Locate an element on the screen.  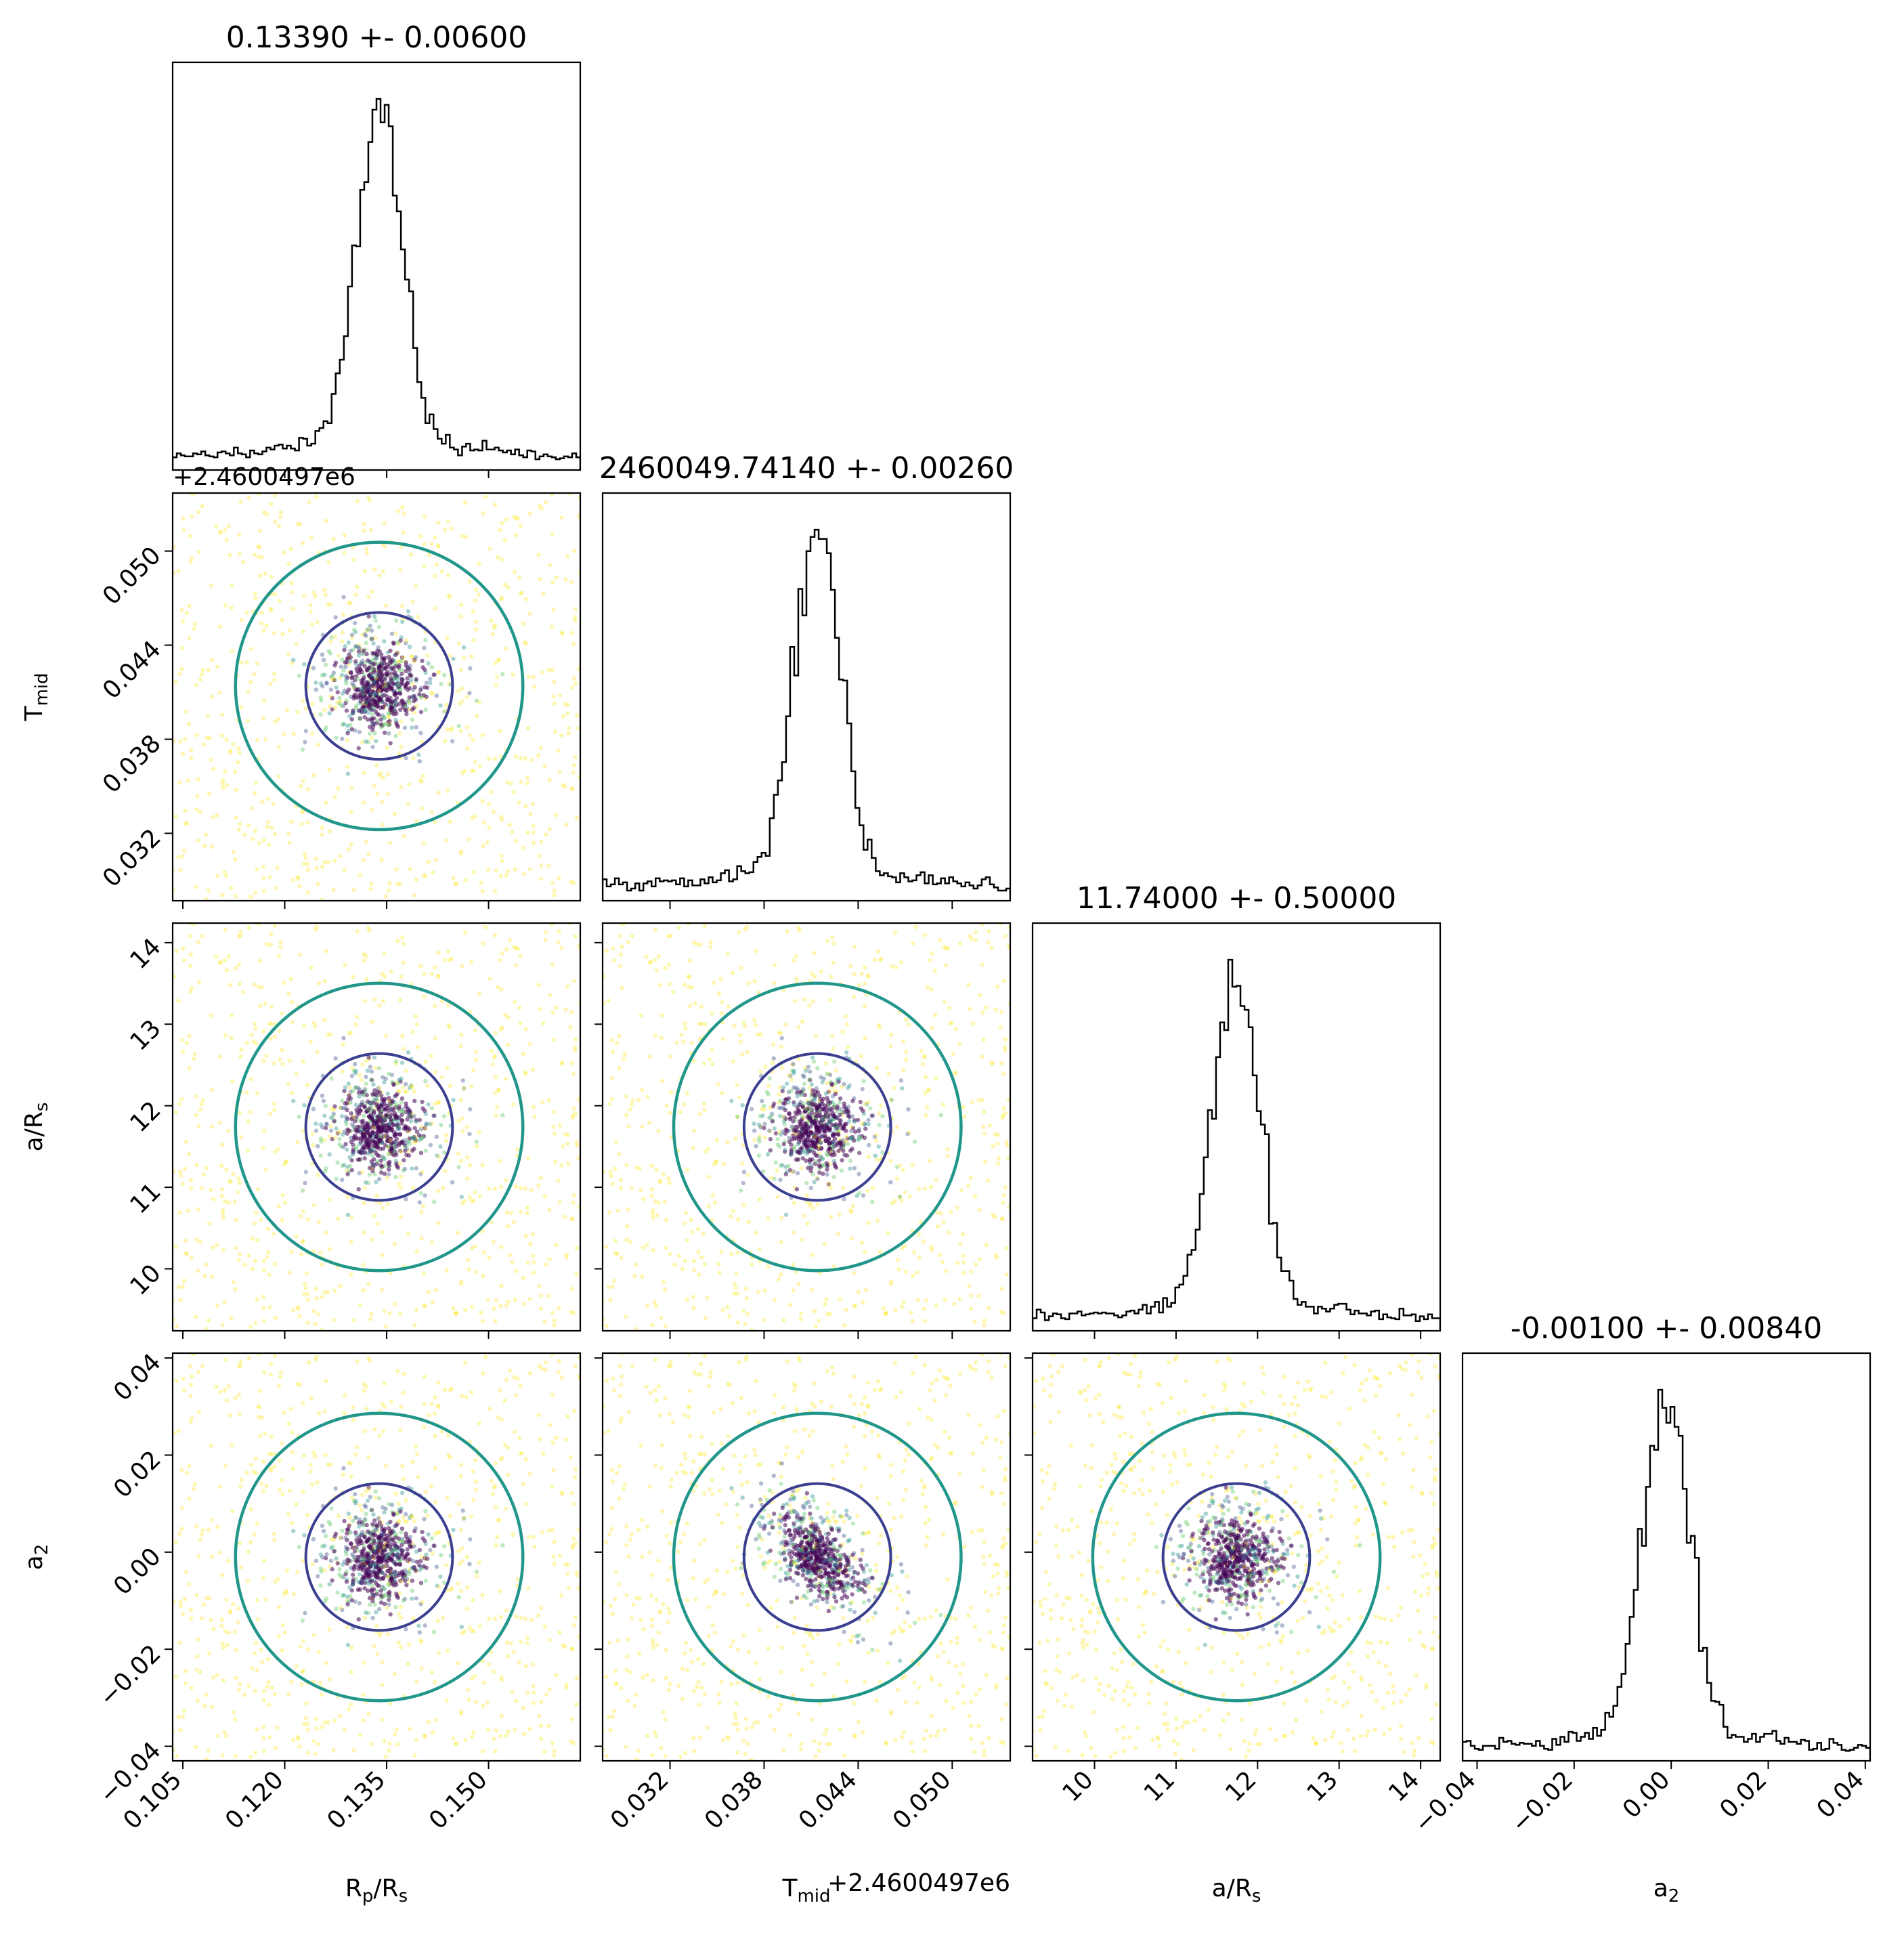
scatter-points is located at coordinates (807, 1127).